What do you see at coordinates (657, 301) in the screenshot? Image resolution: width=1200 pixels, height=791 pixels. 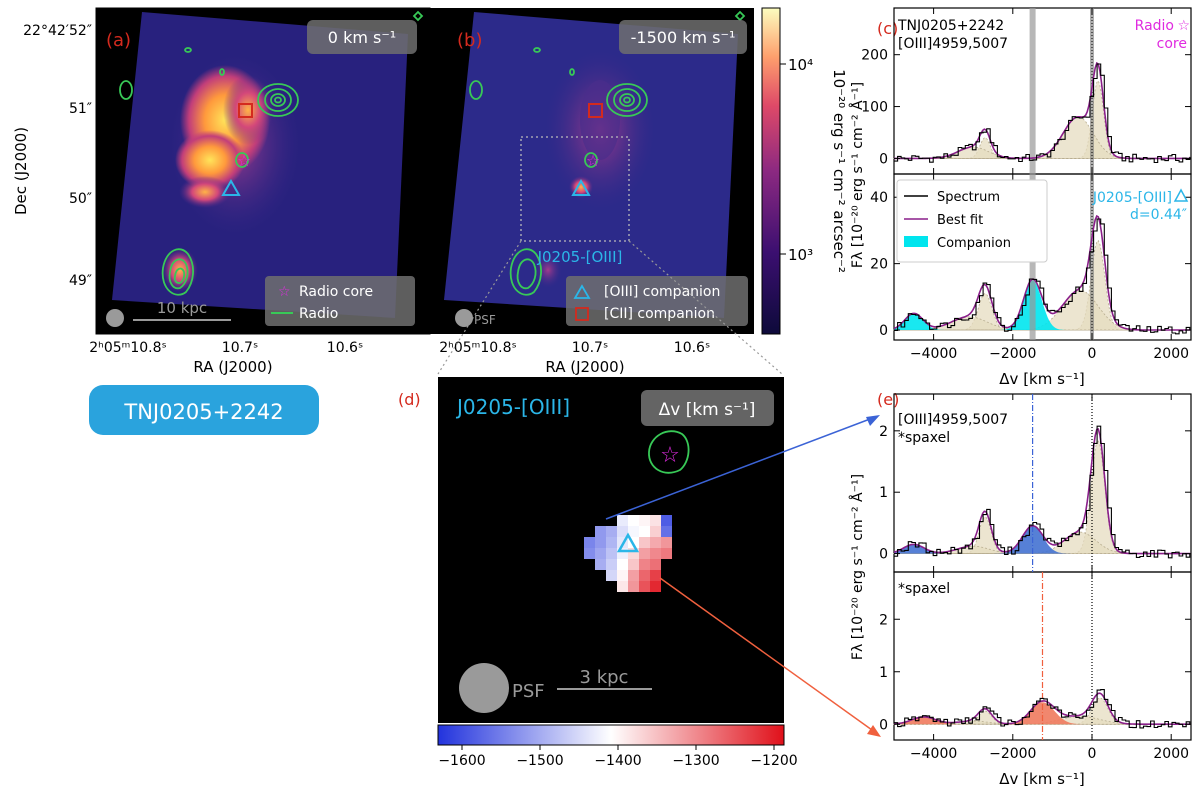 I see `panel-b-legend` at bounding box center [657, 301].